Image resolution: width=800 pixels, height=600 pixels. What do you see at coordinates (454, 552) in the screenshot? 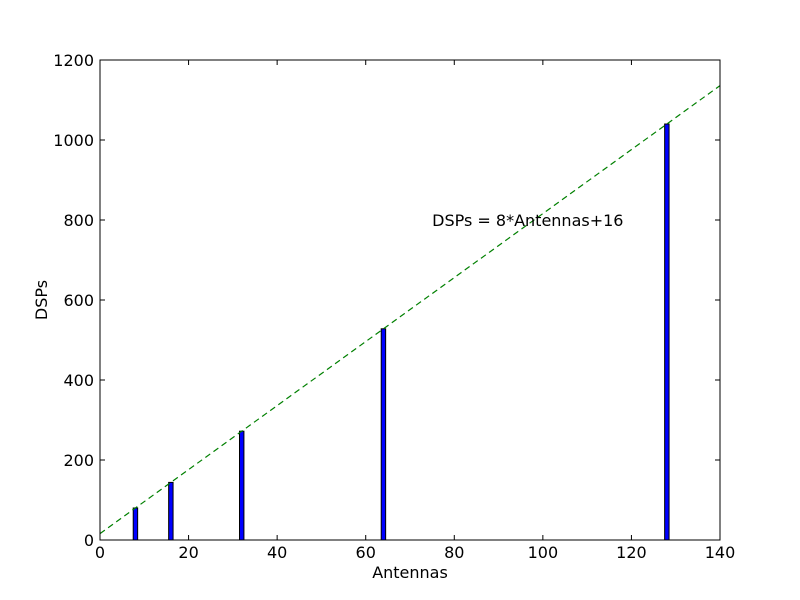
I see `x-tick-label: 80` at bounding box center [454, 552].